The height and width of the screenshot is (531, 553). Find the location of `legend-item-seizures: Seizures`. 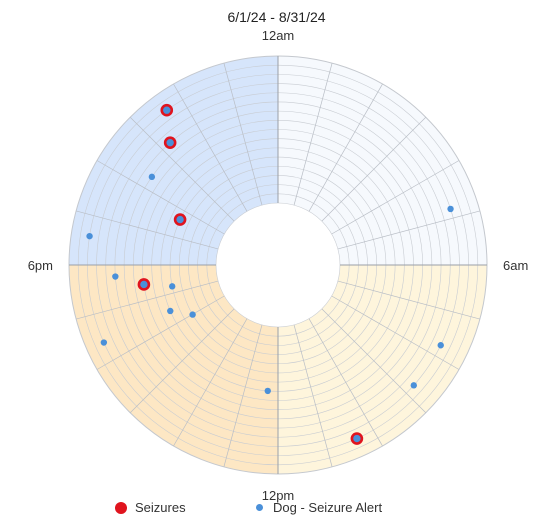

legend-item-seizures: Seizures is located at coordinates (150, 507).